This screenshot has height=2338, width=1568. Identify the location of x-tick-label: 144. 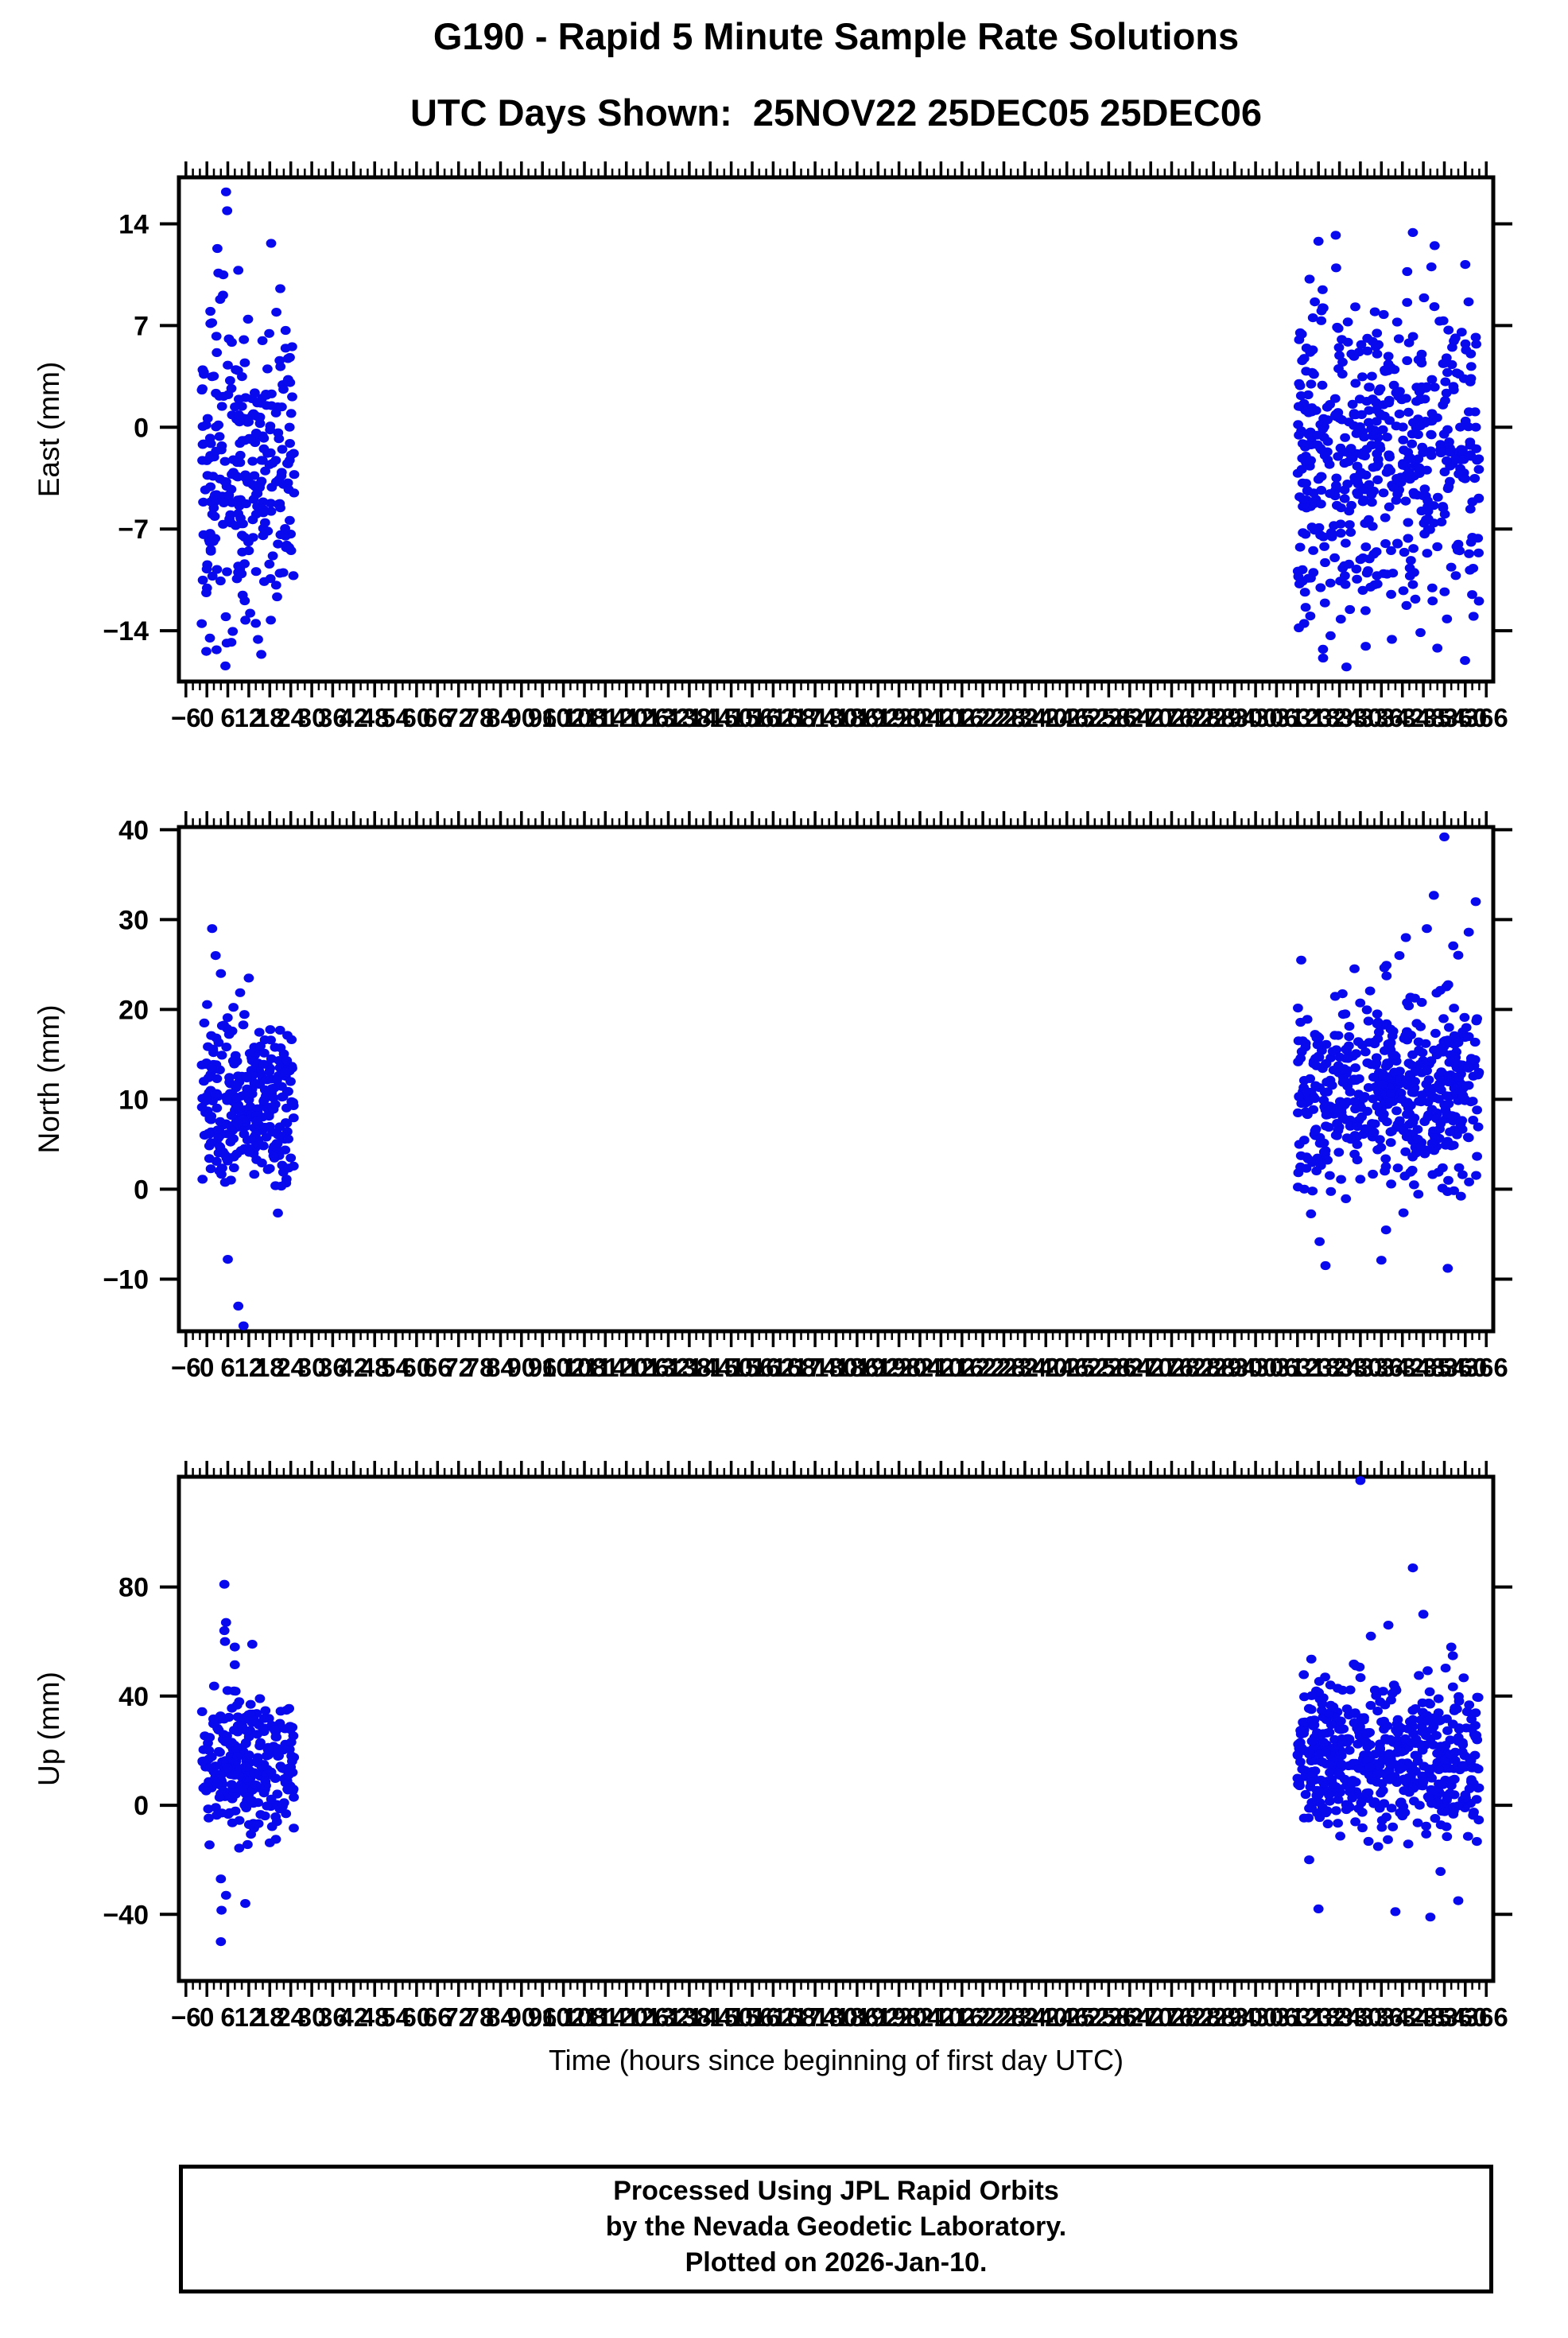
(711, 717).